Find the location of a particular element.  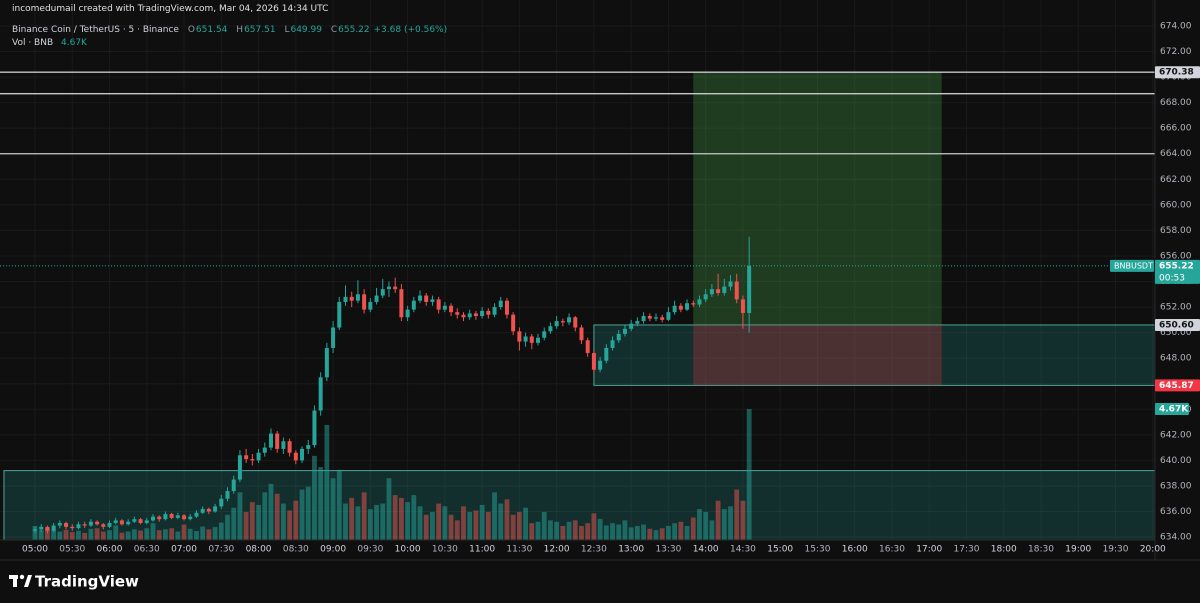

logo-stem is located at coordinates (15, 581).